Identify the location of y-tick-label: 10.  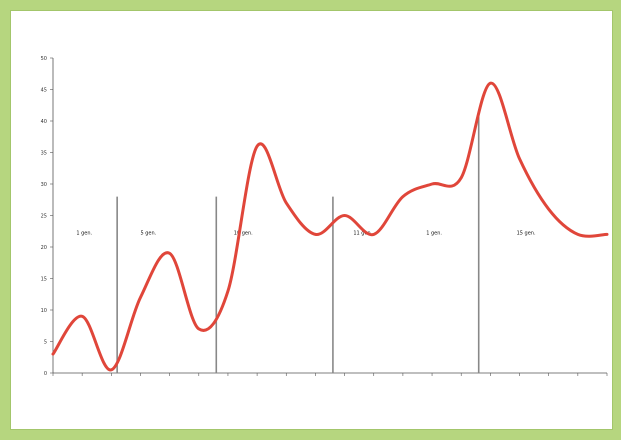
(44, 311).